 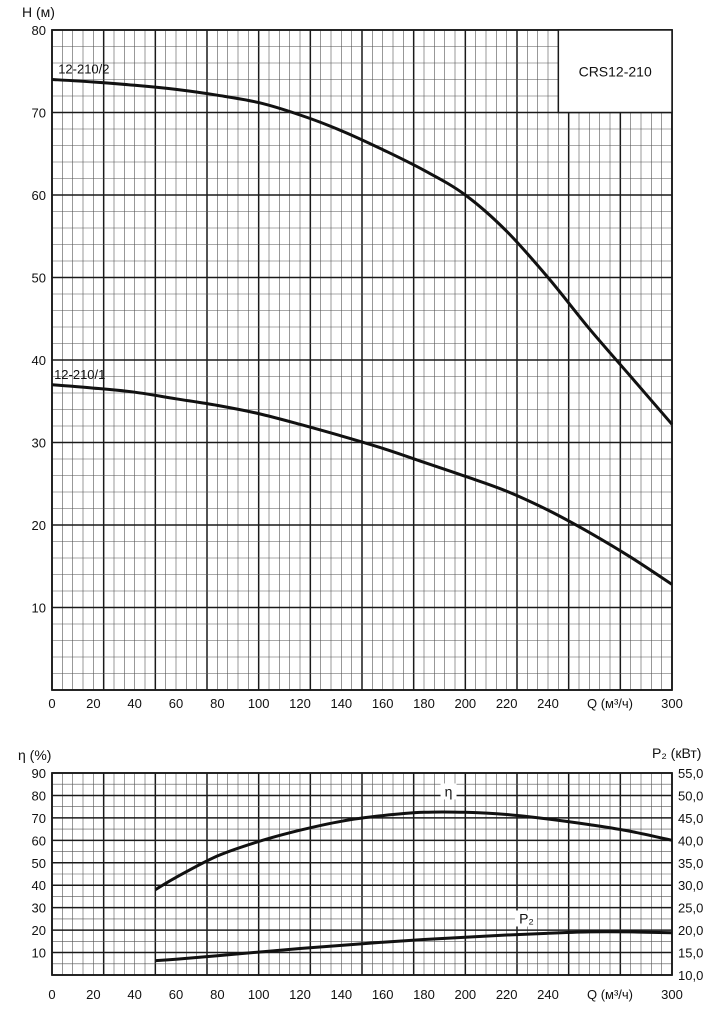 What do you see at coordinates (39, 443) in the screenshot?
I see `head-y-tick-label: 30` at bounding box center [39, 443].